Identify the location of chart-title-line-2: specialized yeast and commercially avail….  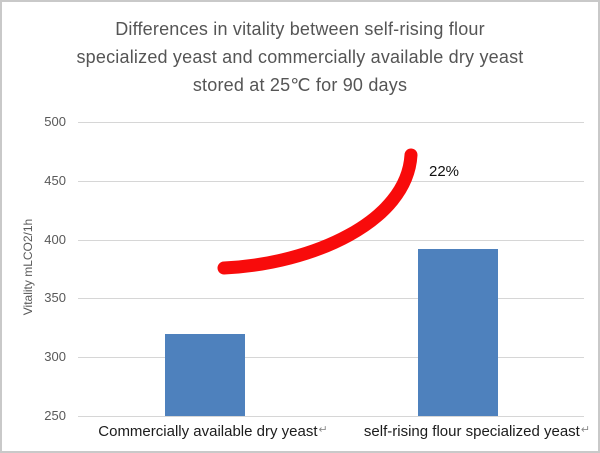
(300, 57).